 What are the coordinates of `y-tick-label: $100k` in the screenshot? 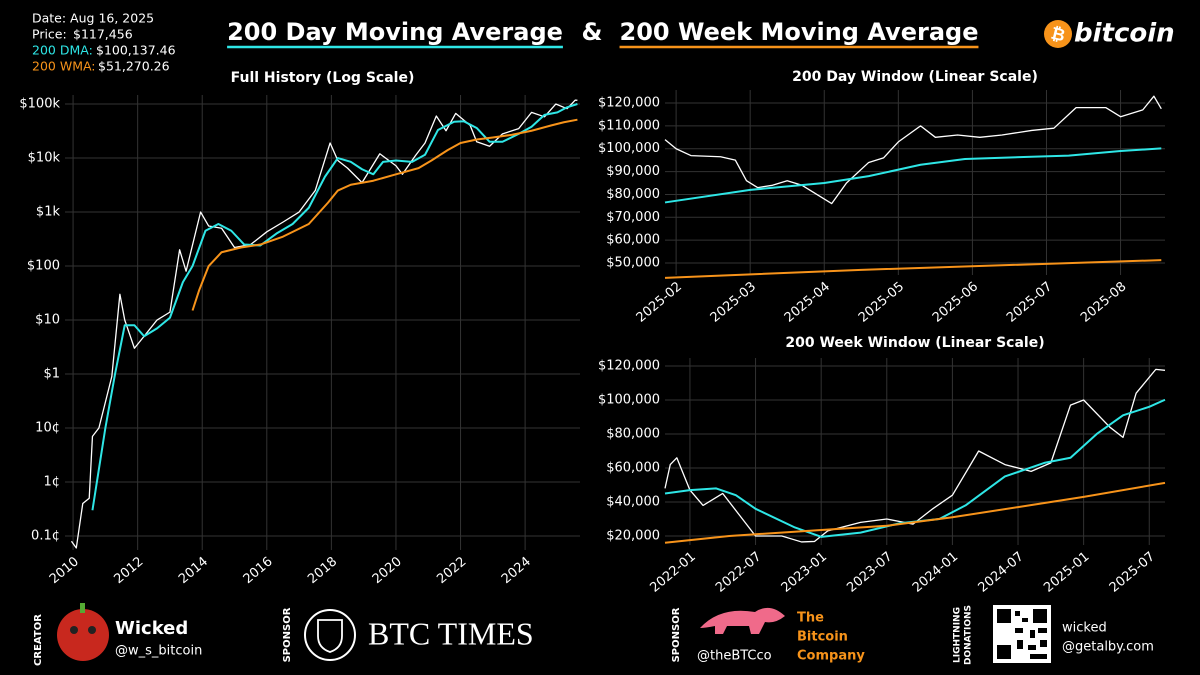 It's located at (39, 104).